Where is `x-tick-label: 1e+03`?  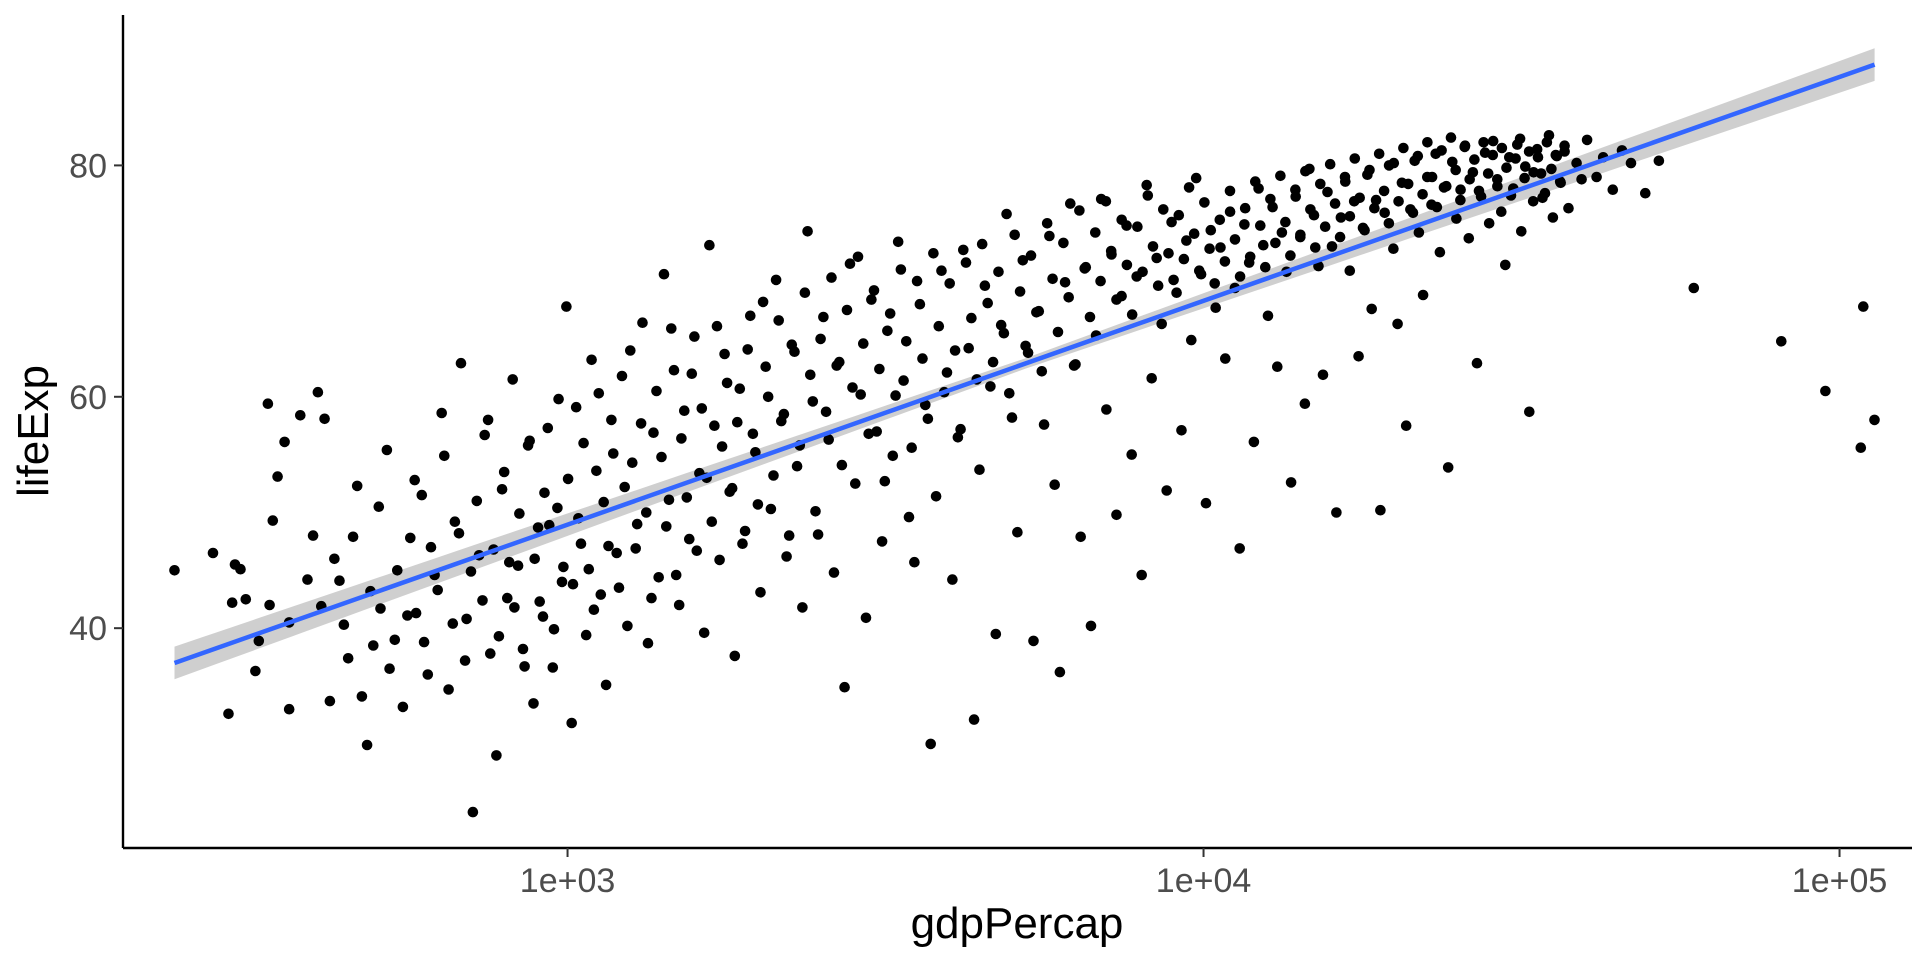 x-tick-label: 1e+03 is located at coordinates (568, 881).